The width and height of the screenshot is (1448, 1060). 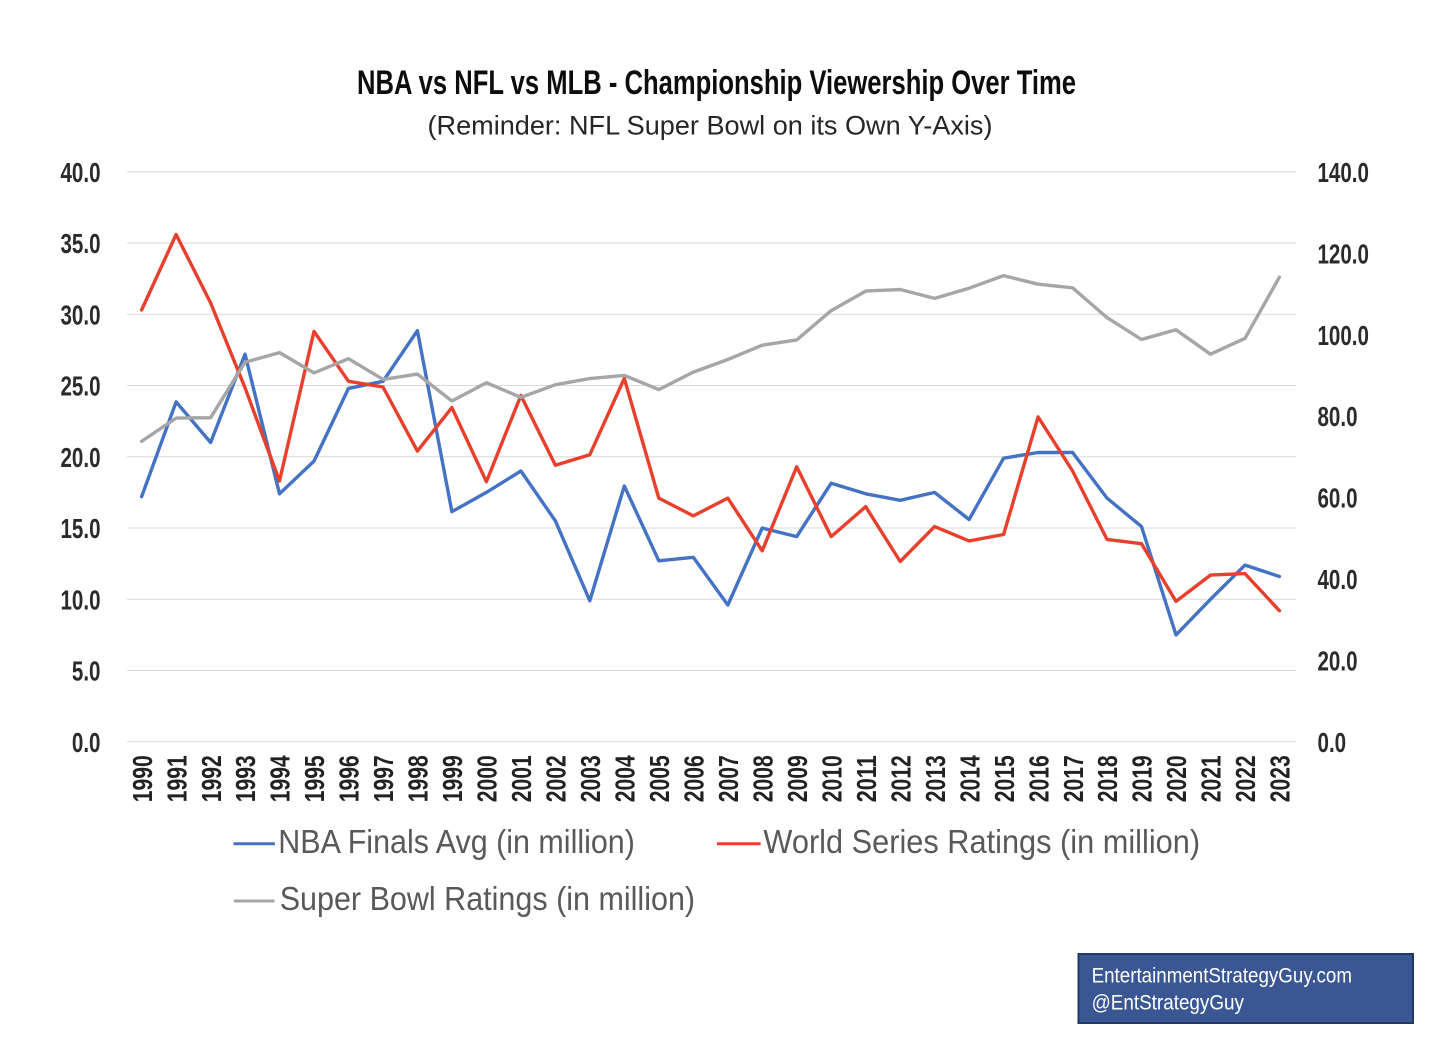 I want to click on svg-text: 2007, so click(x=728, y=778).